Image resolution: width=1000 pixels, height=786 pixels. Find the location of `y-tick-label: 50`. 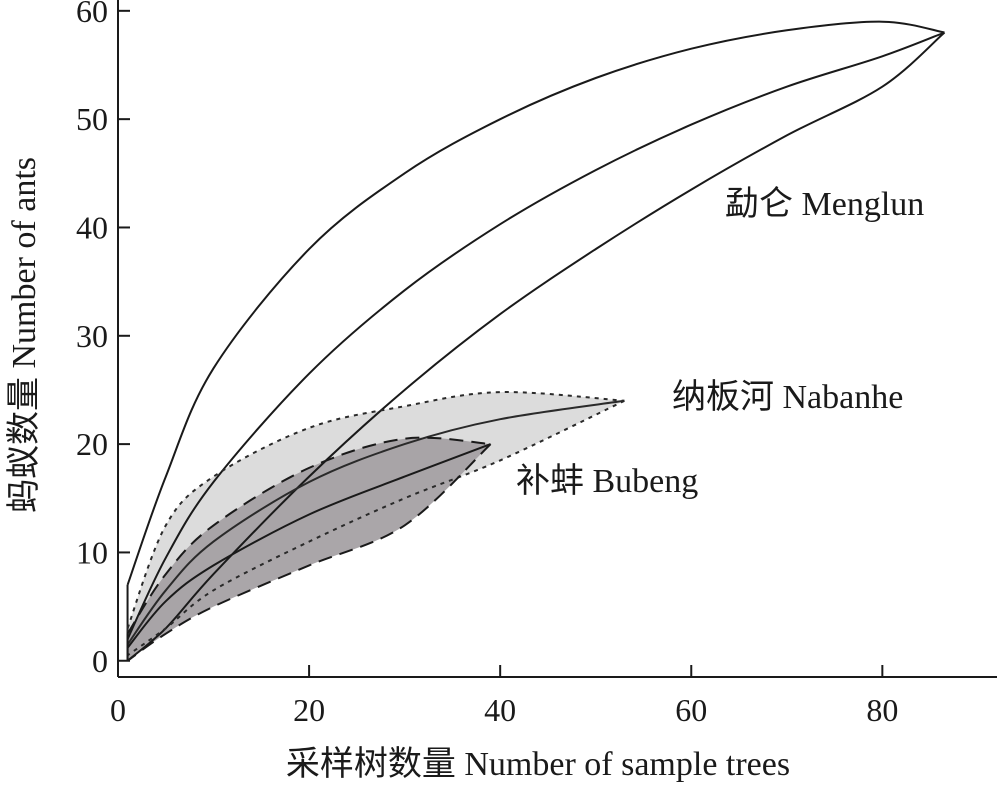

y-tick-label: 50 is located at coordinates (92, 119).